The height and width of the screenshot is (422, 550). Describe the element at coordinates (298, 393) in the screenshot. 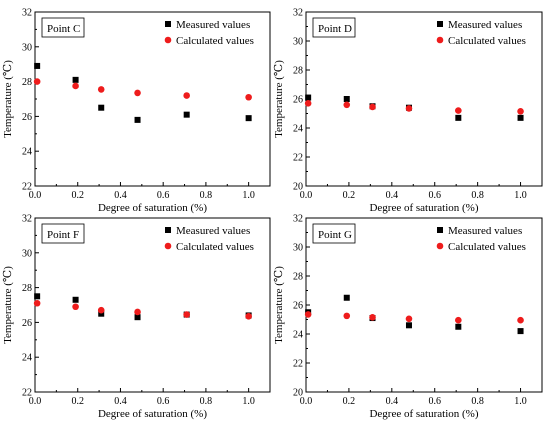

I see `y-tick-label: 20` at that location.